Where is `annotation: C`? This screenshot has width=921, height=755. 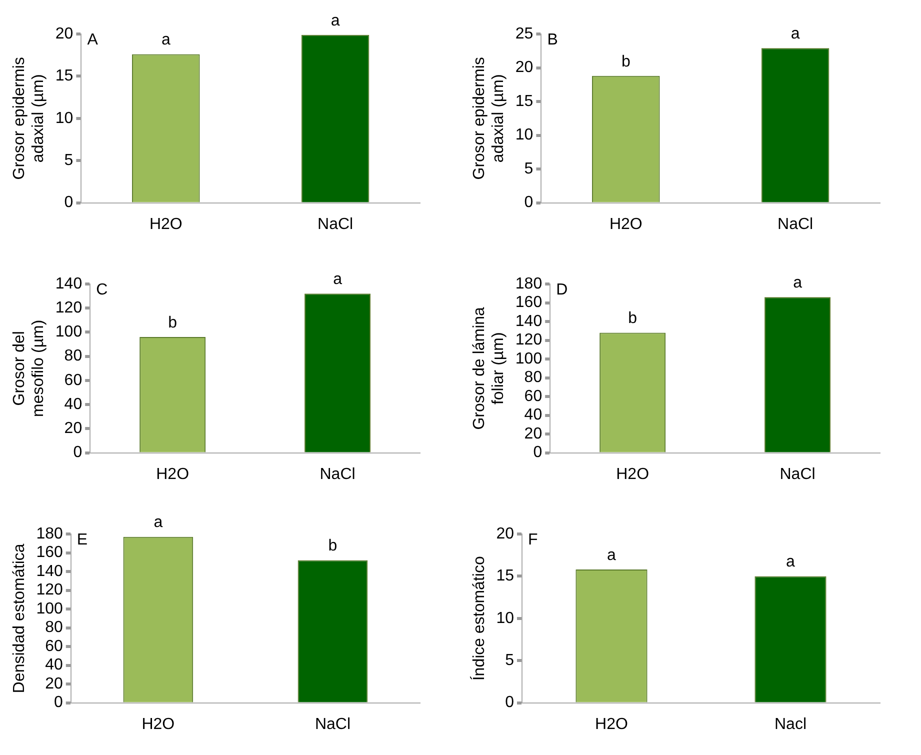
annotation: C is located at coordinates (102, 289).